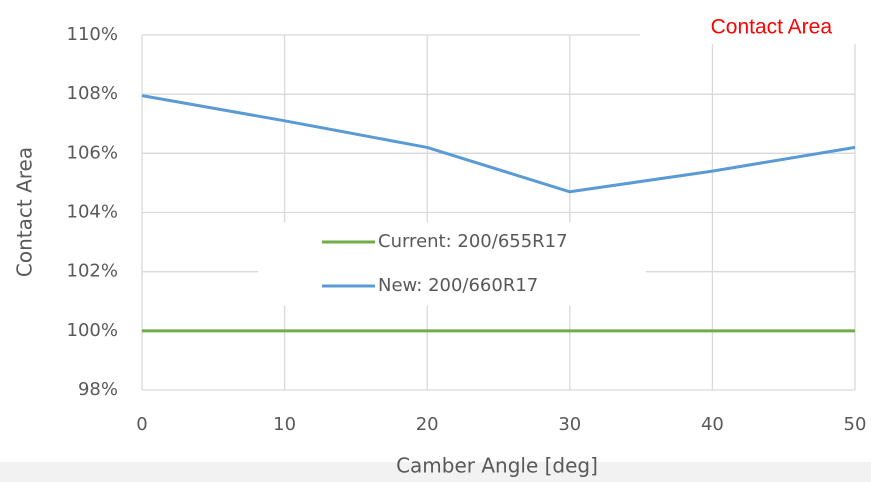 This screenshot has height=482, width=871. I want to click on x-tick-label: 40, so click(712, 424).